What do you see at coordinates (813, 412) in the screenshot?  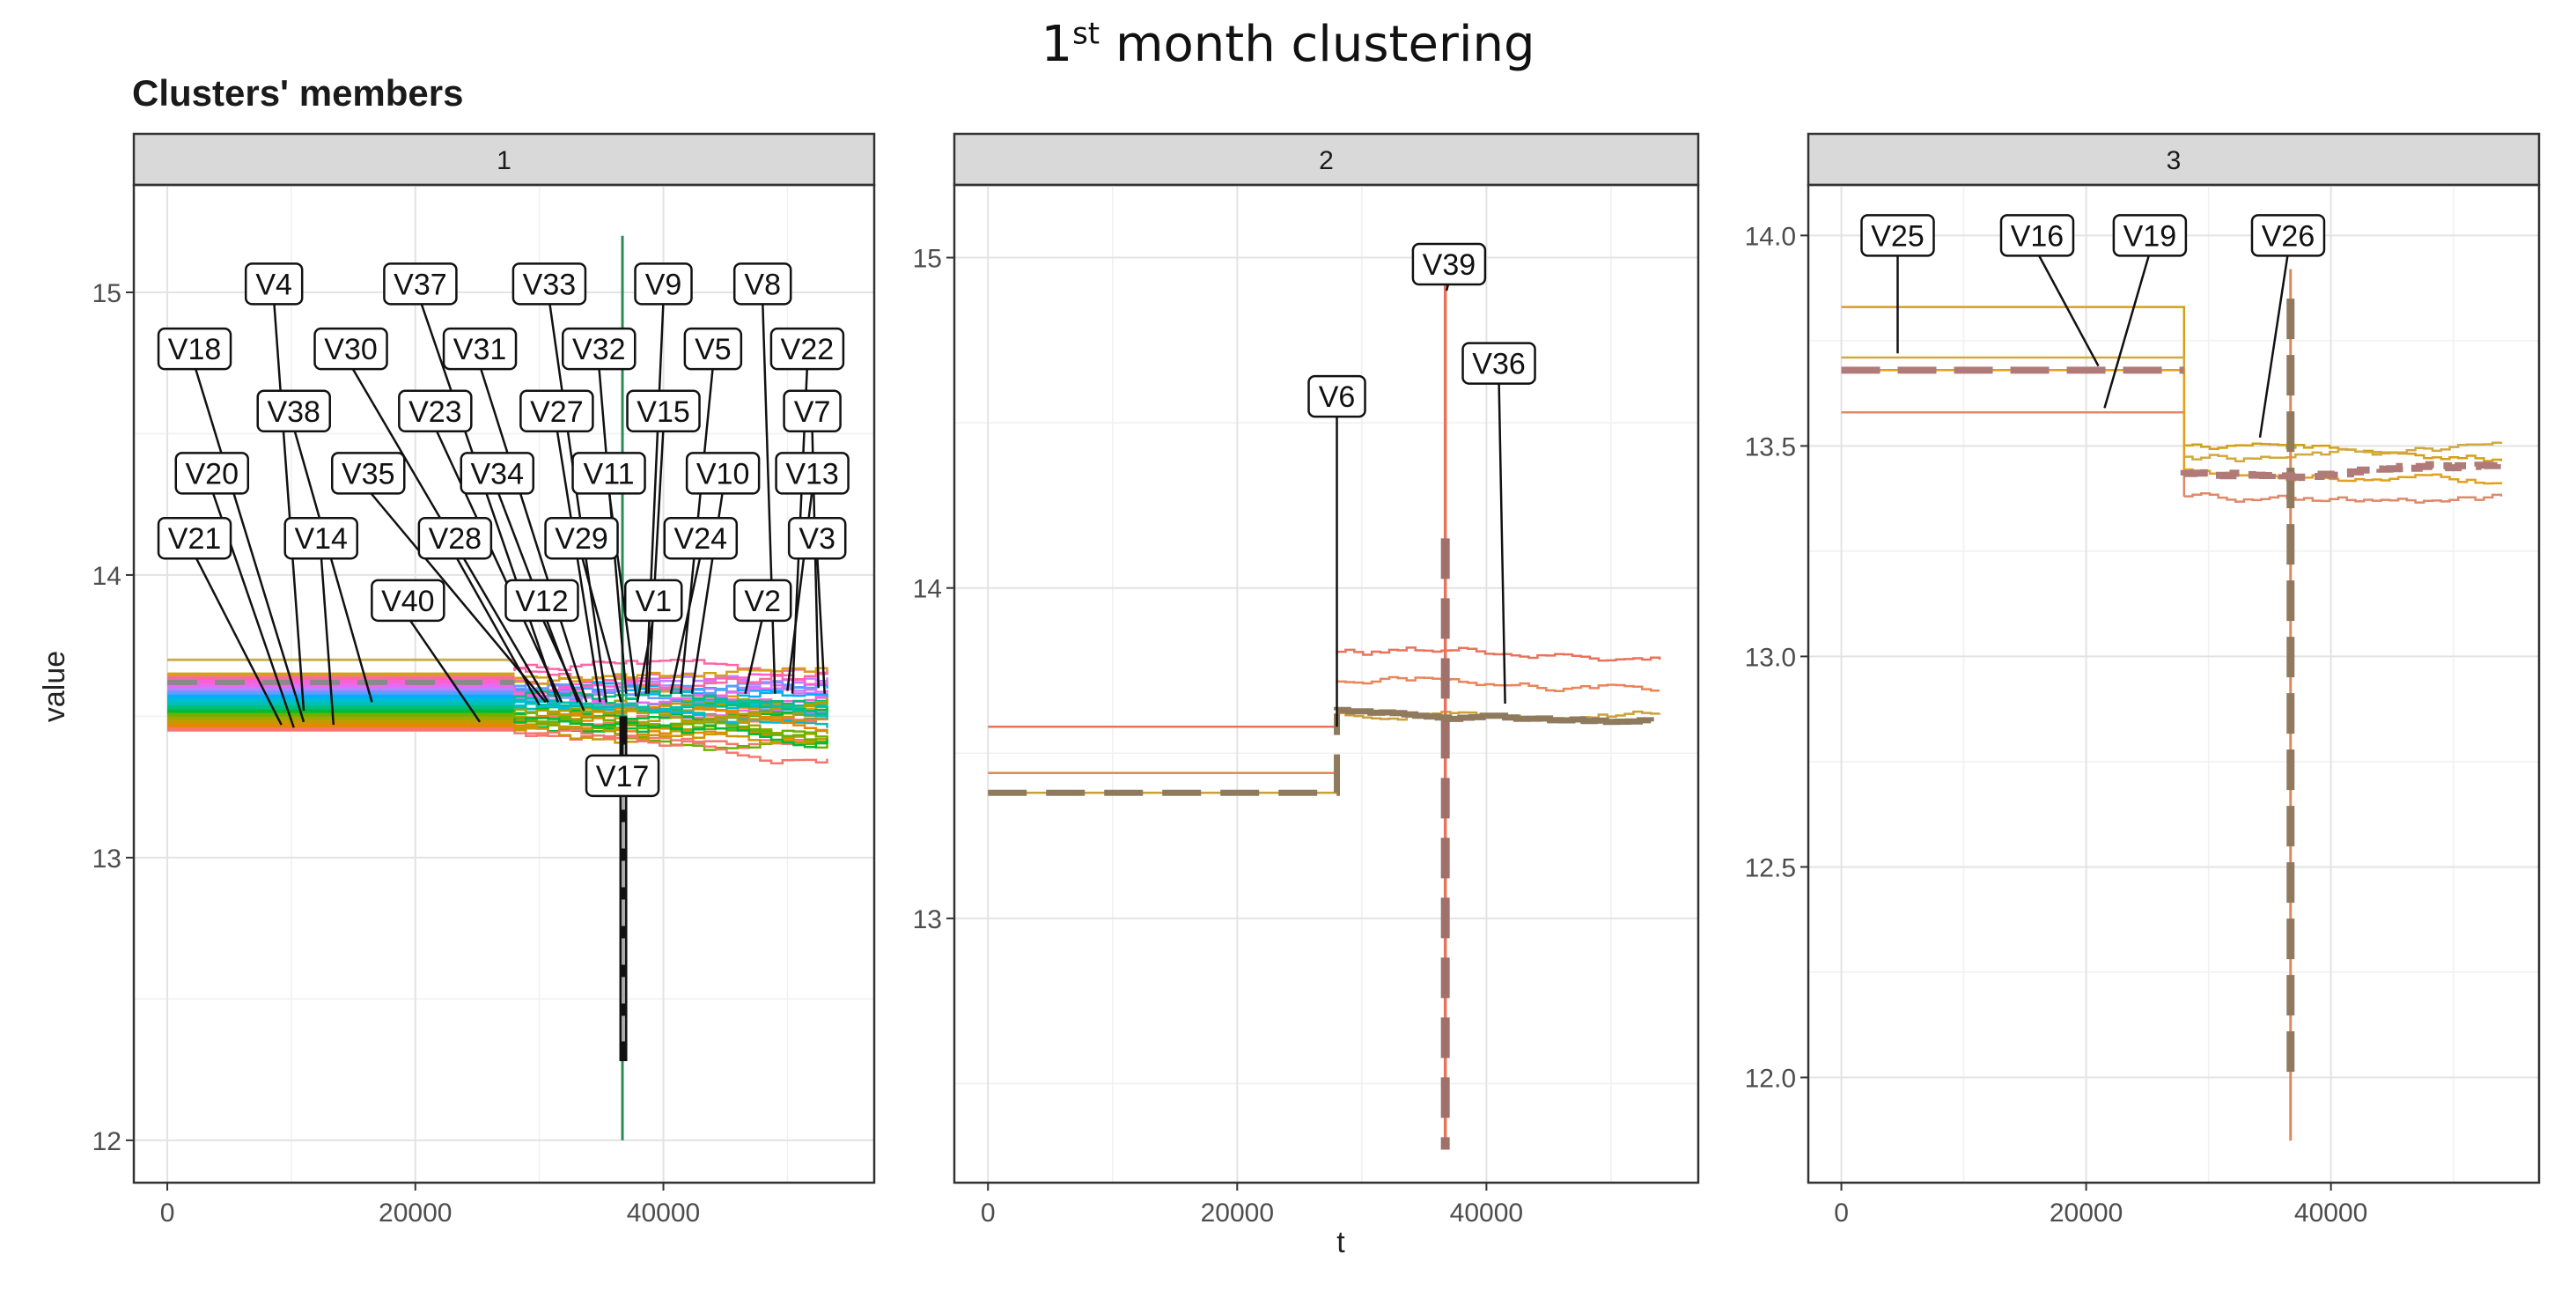 I see `series-label-V7: V7` at bounding box center [813, 412].